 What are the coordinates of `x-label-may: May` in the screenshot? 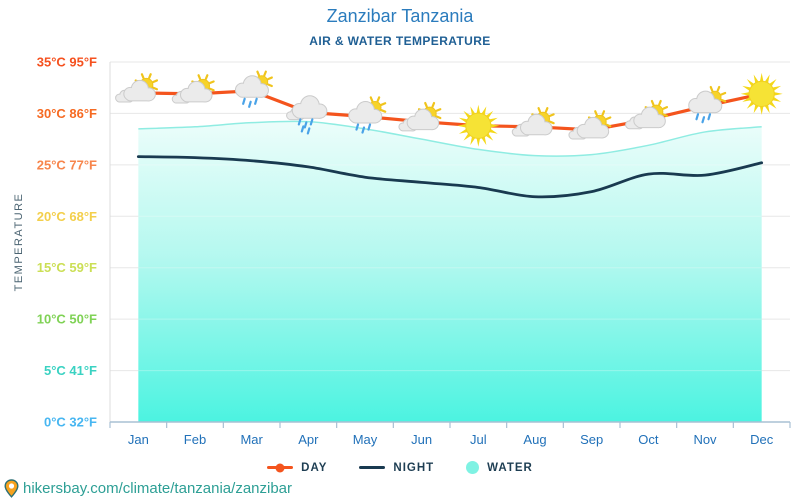 It's located at (365, 439).